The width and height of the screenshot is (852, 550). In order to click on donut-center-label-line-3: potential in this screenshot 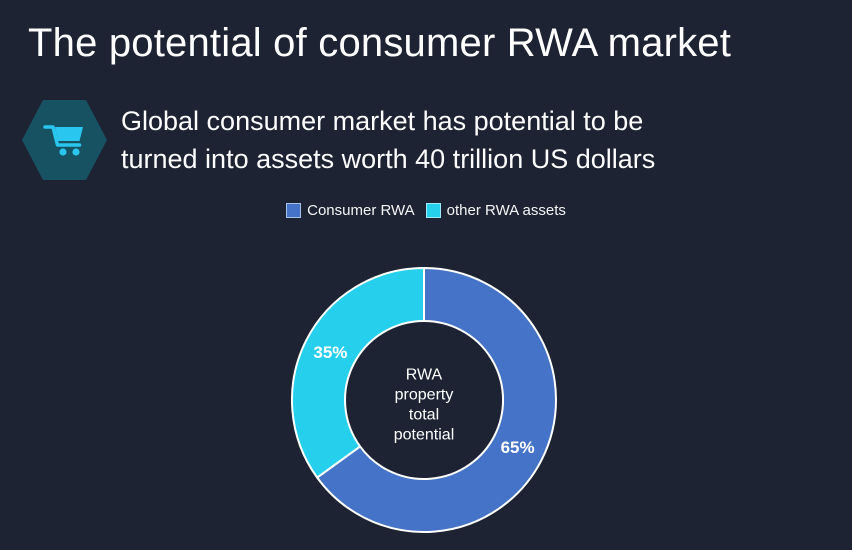, I will do `click(424, 435)`.